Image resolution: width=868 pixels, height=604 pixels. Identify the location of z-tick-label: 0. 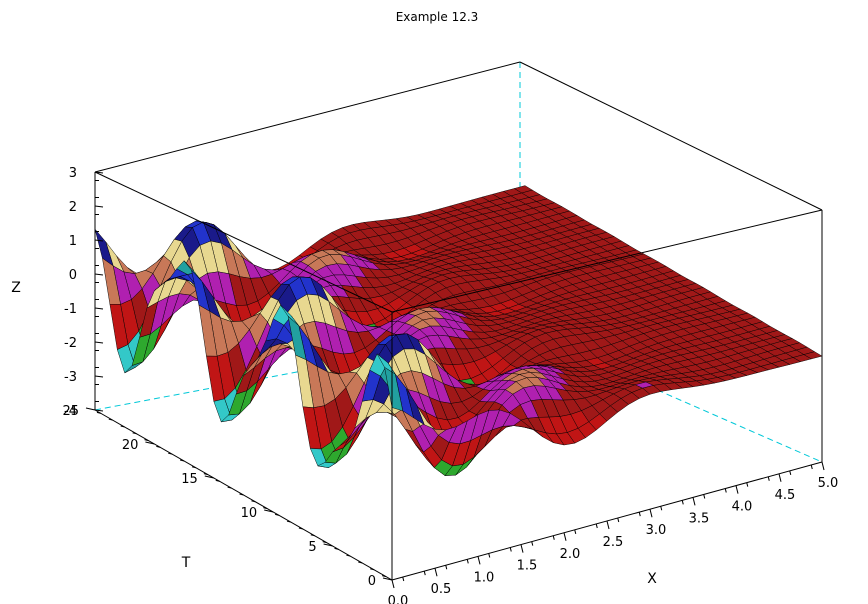
(73, 275).